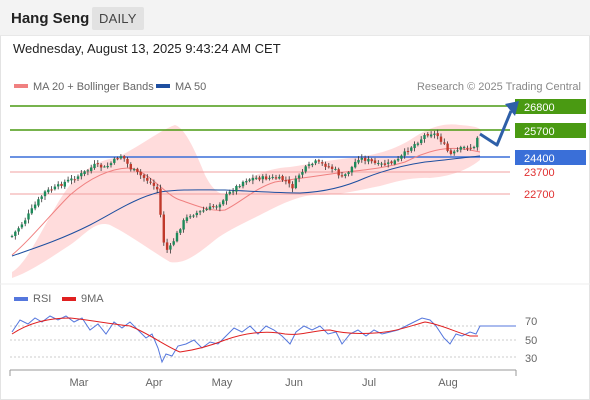  What do you see at coordinates (92, 299) in the screenshot?
I see `ma9-legend-label: 9MA` at bounding box center [92, 299].